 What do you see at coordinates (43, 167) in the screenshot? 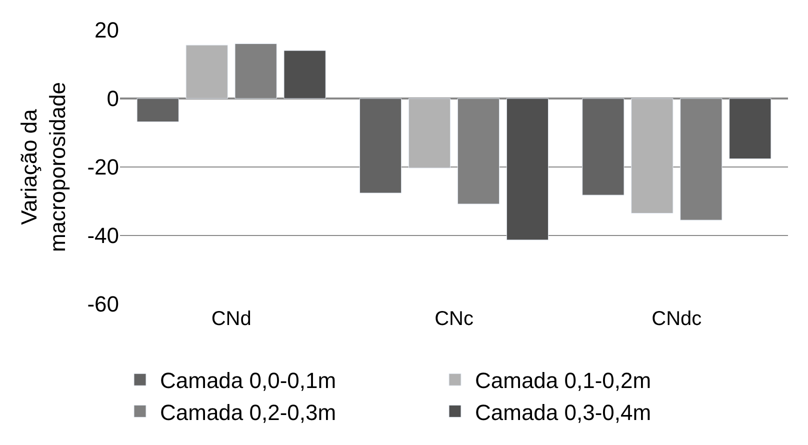
I see `y-axis-title: Variação da macroporosidade` at bounding box center [43, 167].